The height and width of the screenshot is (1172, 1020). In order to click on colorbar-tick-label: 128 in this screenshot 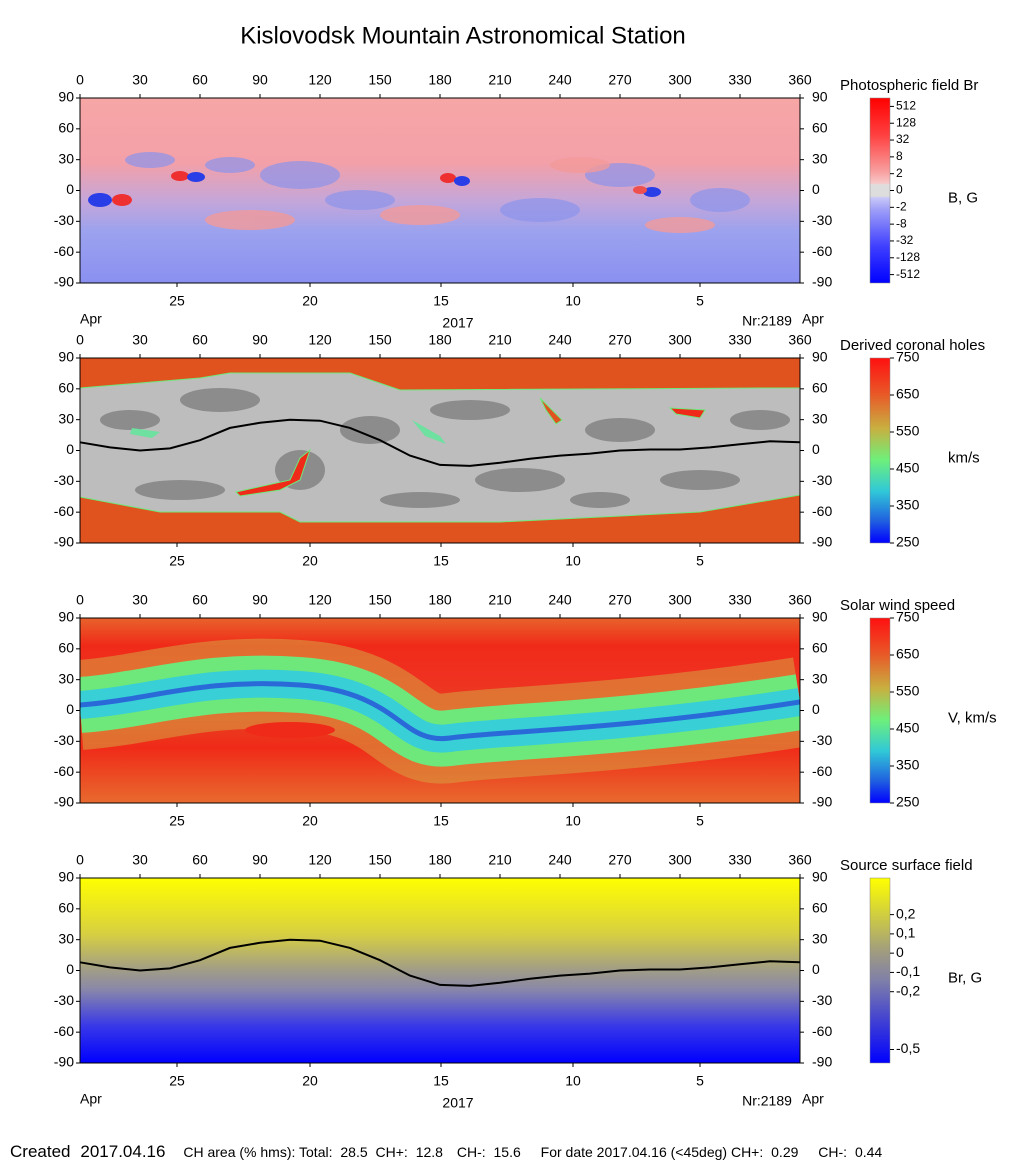, I will do `click(906, 122)`.